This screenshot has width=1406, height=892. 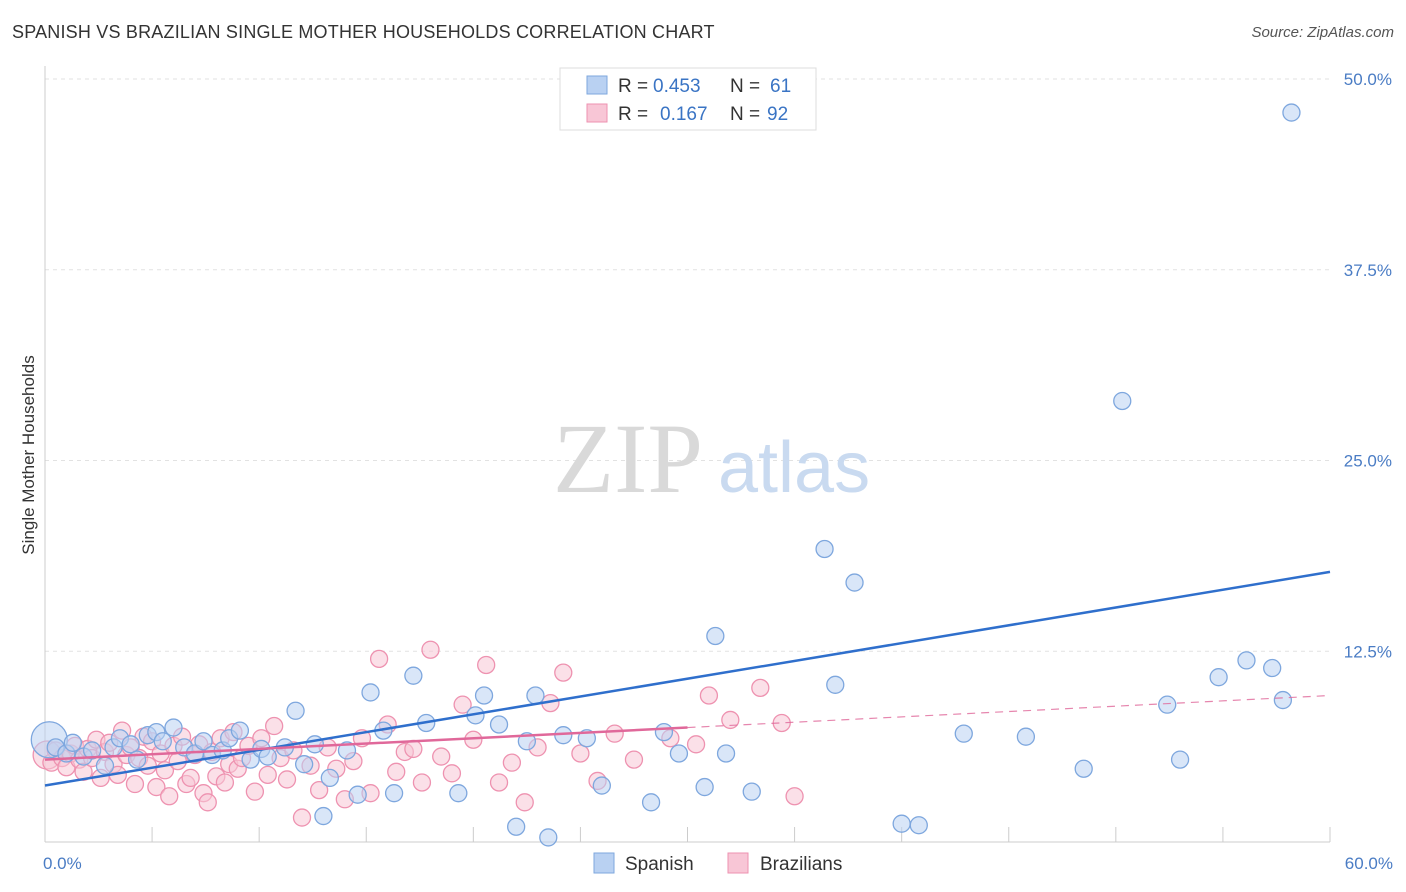 What do you see at coordinates (628, 458) in the screenshot?
I see `watermark-zip: ZIP` at bounding box center [628, 458].